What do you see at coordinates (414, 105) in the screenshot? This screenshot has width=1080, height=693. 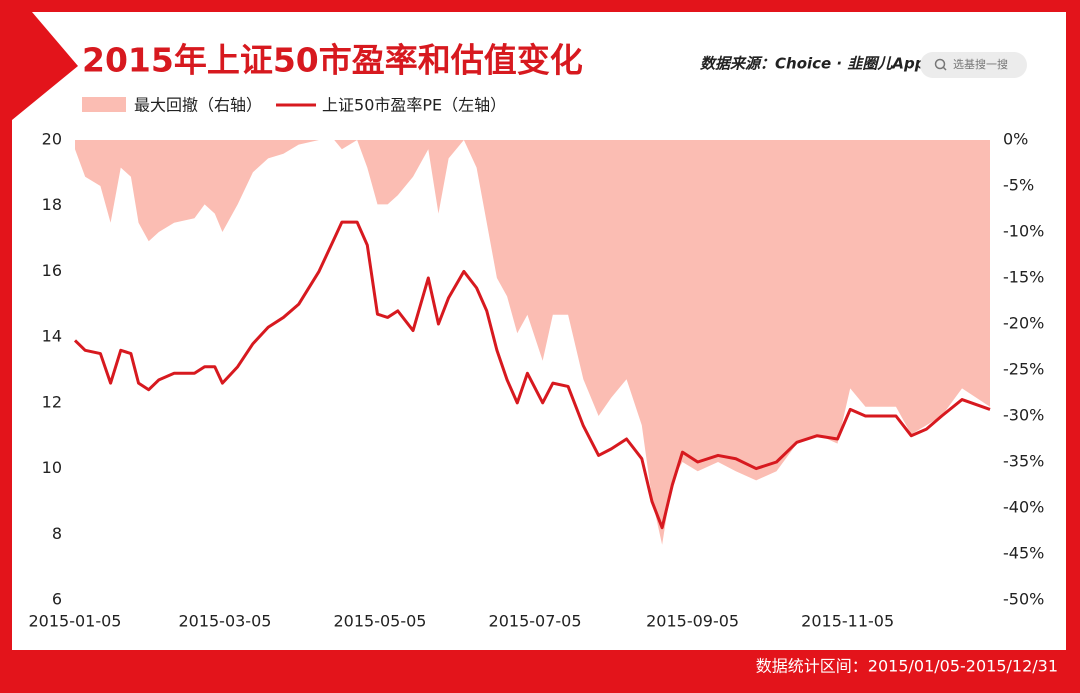 I see `legend-label: 上证50市盈率PE（左轴）` at bounding box center [414, 105].